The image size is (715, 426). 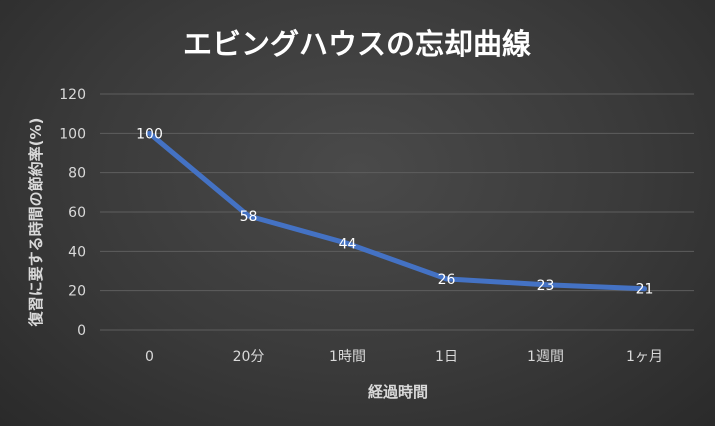 What do you see at coordinates (249, 357) in the screenshot?
I see `x-tick-label: 20分` at bounding box center [249, 357].